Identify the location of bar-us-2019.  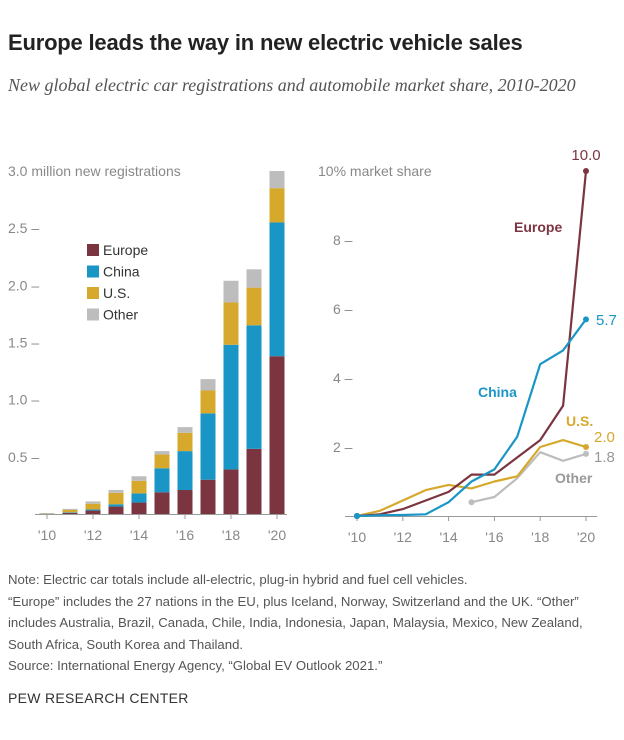
(254, 306).